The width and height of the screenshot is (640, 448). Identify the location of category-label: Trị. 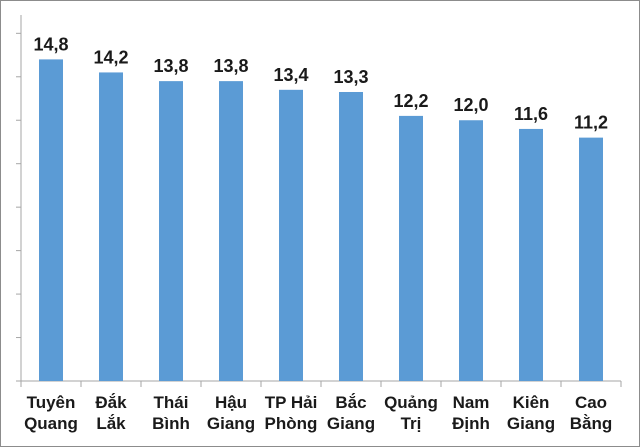
(411, 423).